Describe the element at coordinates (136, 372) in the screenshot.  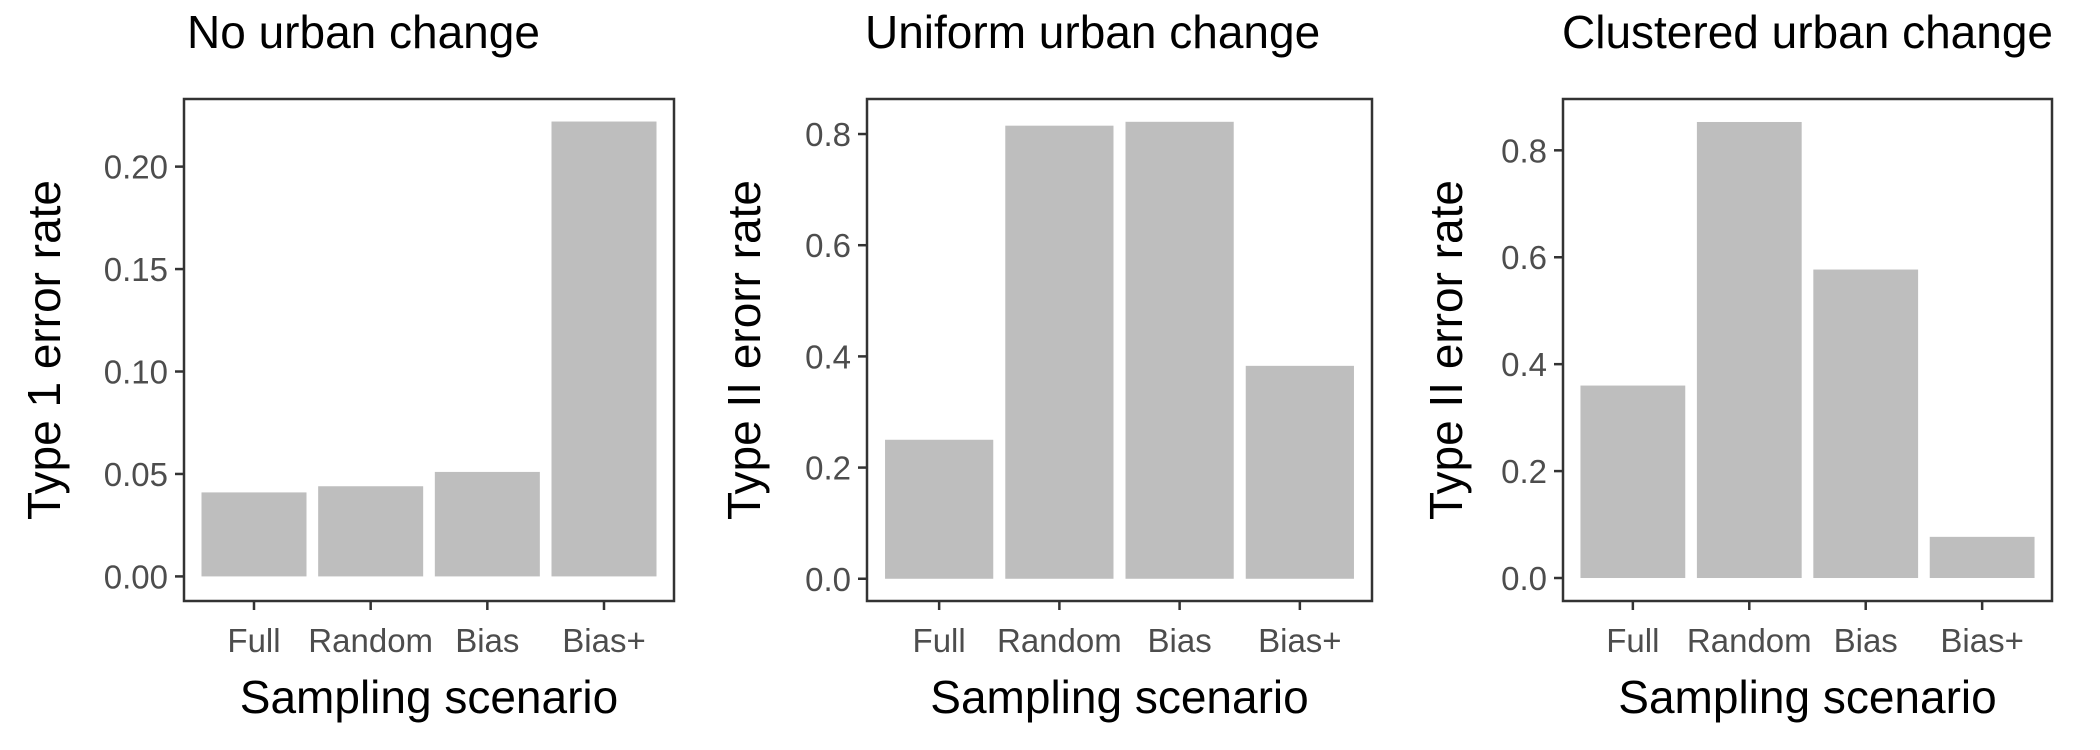
I see `y-tick-label: 0.10` at that location.